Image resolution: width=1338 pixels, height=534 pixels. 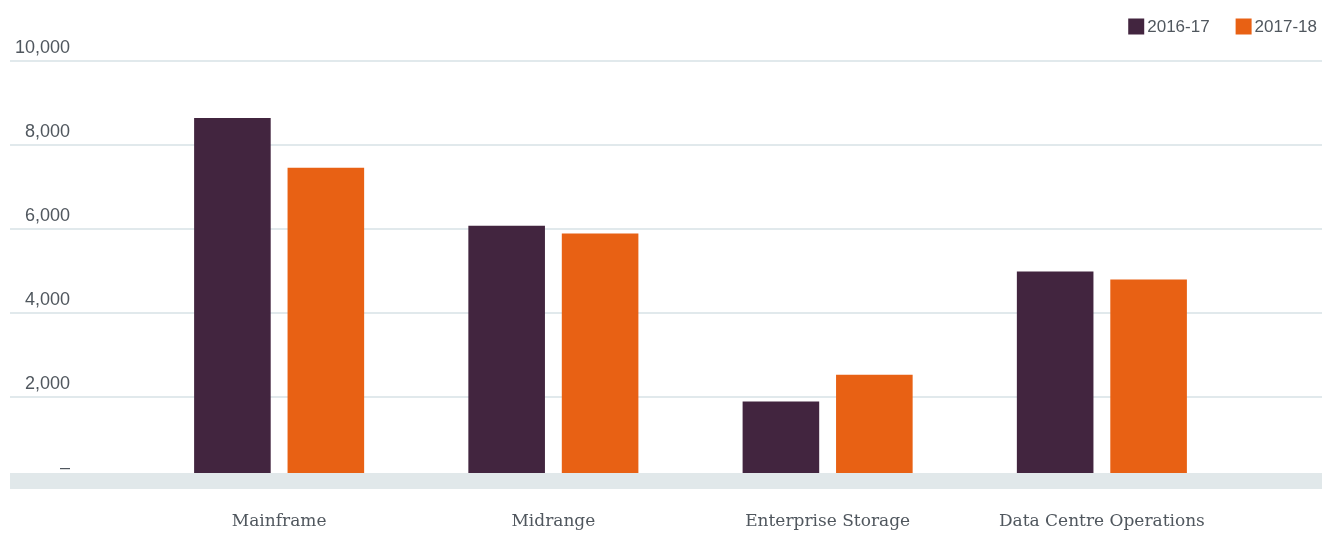 I want to click on y-tick-label: 10,000, so click(x=42, y=47).